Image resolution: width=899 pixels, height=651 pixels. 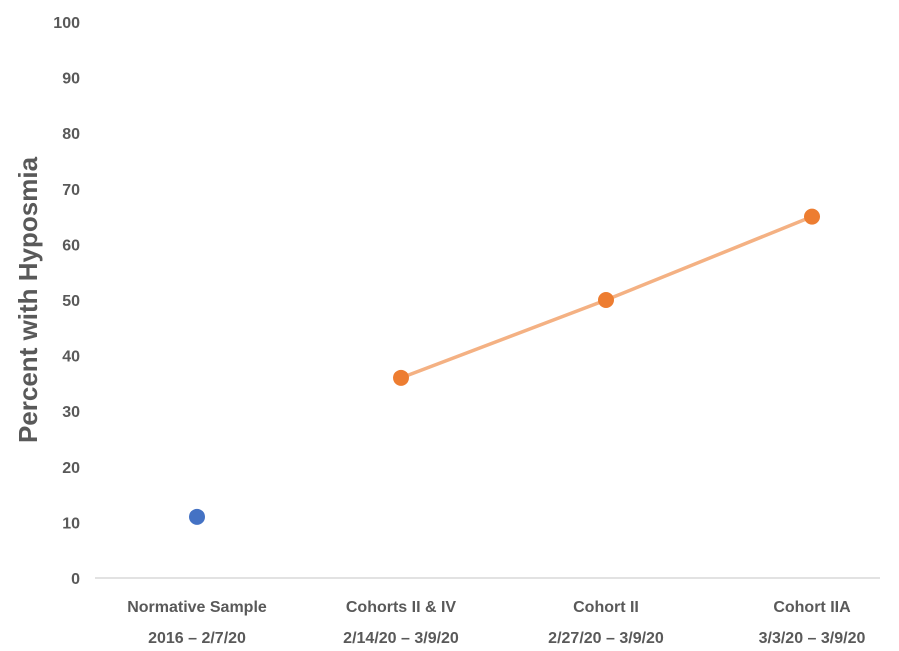 I want to click on x-category-label: Cohort II, so click(x=606, y=607).